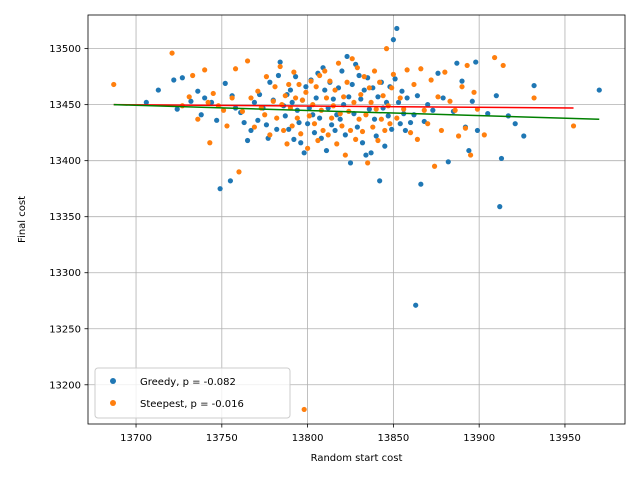 This screenshot has width=640, height=480. What do you see at coordinates (65, 385) in the screenshot?
I see `y-tick-label: 13200` at bounding box center [65, 385].